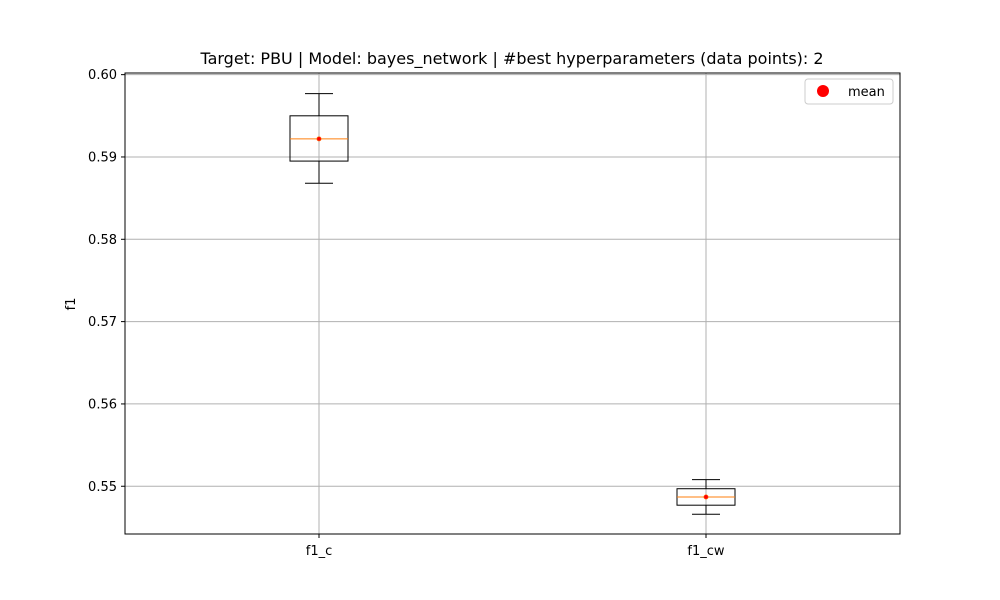 This screenshot has height=600, width=1000. What do you see at coordinates (102, 487) in the screenshot?
I see `y-tick-label: 0.55` at bounding box center [102, 487].